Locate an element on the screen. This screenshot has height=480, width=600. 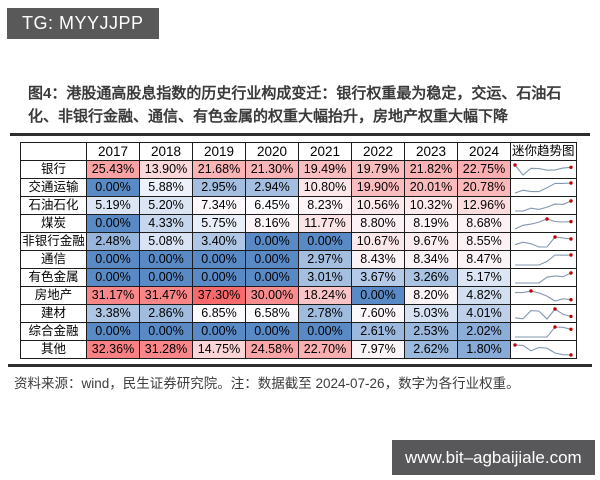
site-watermark-badge: www.bit–agbaijiale.com is located at coordinates (493, 457).